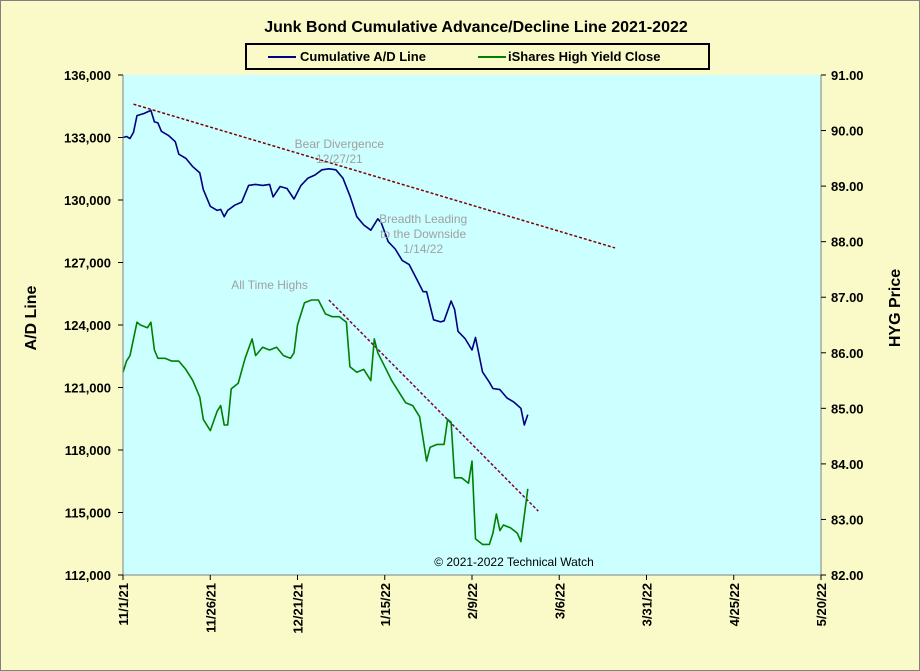 Image resolution: width=920 pixels, height=671 pixels. I want to click on y2-tick-label: 85.00, so click(847, 408).